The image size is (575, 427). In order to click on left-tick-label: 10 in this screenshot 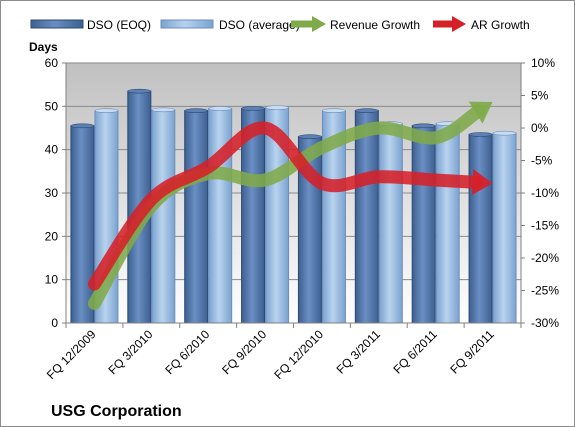, I will do `click(52, 280)`.